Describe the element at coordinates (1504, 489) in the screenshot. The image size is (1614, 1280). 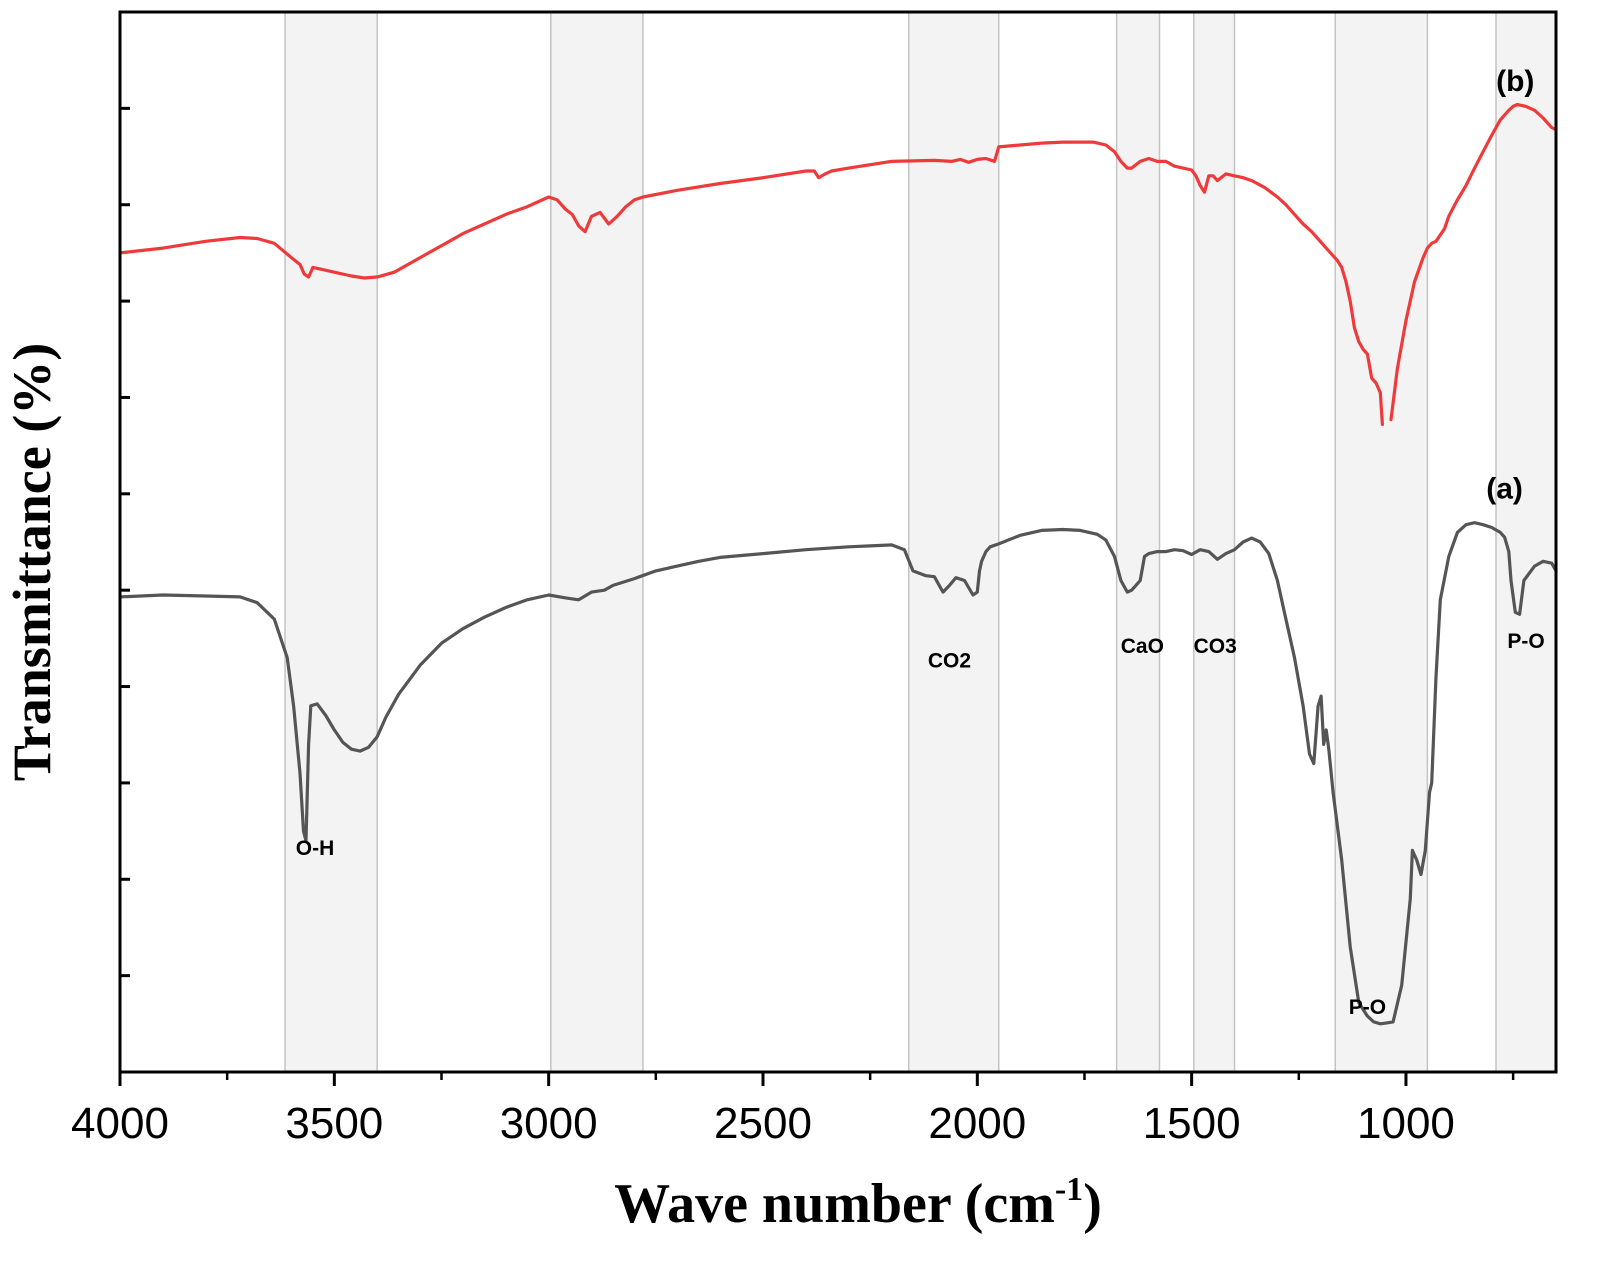
I see `series-label-a: (a)` at that location.